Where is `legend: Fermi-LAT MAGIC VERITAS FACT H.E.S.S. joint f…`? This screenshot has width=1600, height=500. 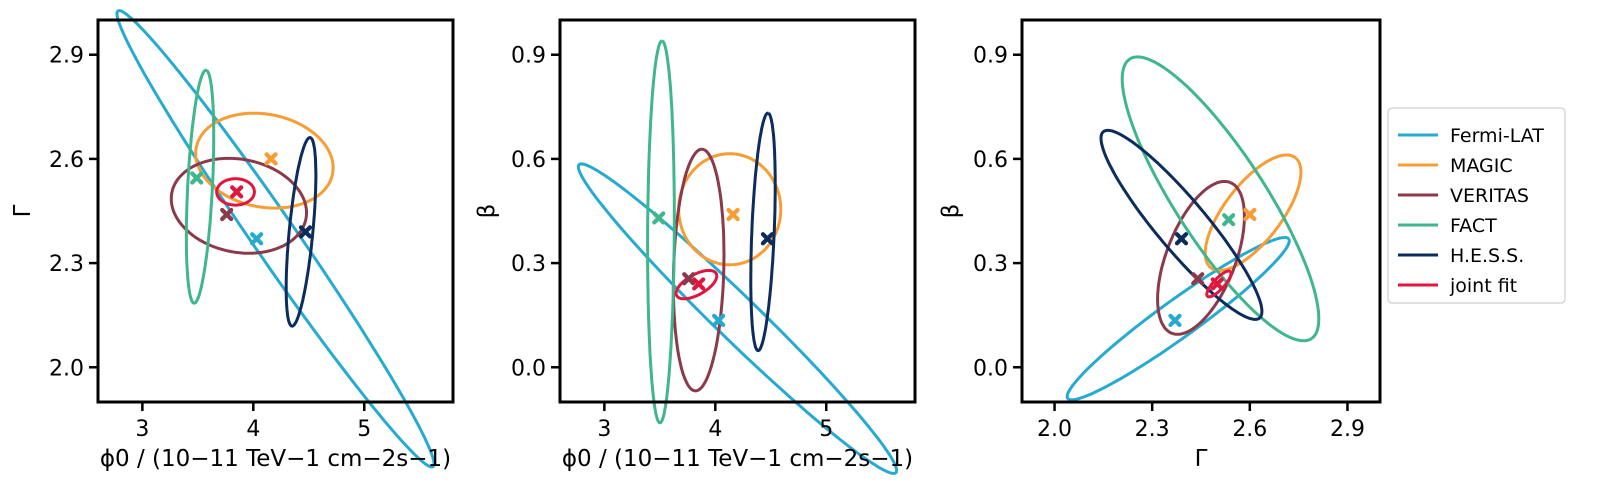 legend: Fermi-LAT MAGIC VERITAS FACT H.E.S.S. joint f… is located at coordinates (1476, 205).